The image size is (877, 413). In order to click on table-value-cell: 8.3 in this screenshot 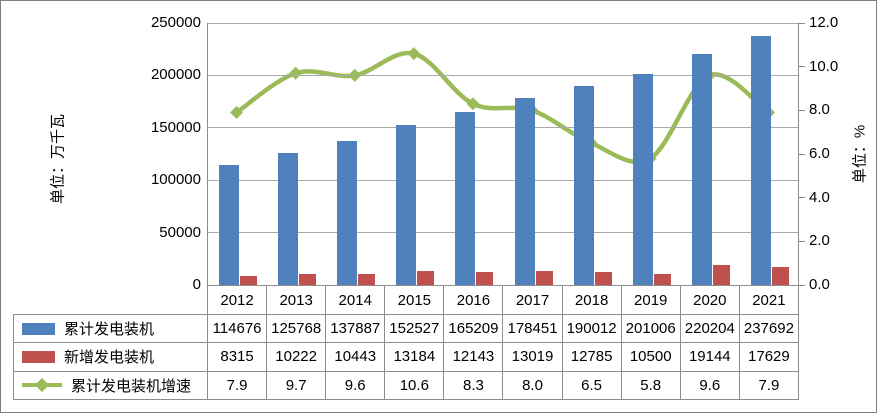, I will do `click(474, 385)`.